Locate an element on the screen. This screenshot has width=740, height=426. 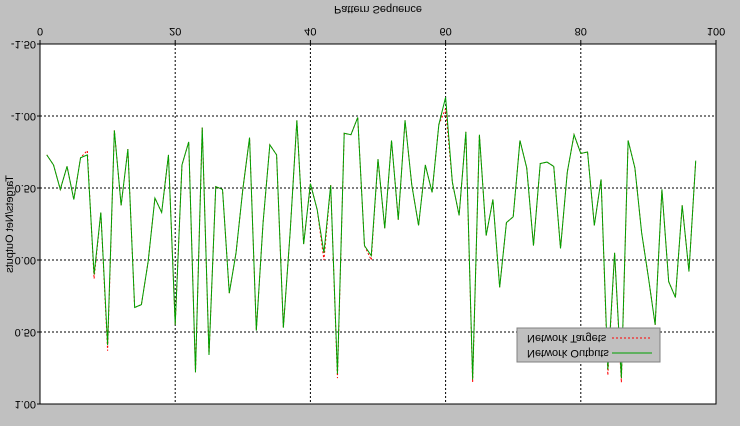
y-tick-label: 1.00 is located at coordinates (25, 404).